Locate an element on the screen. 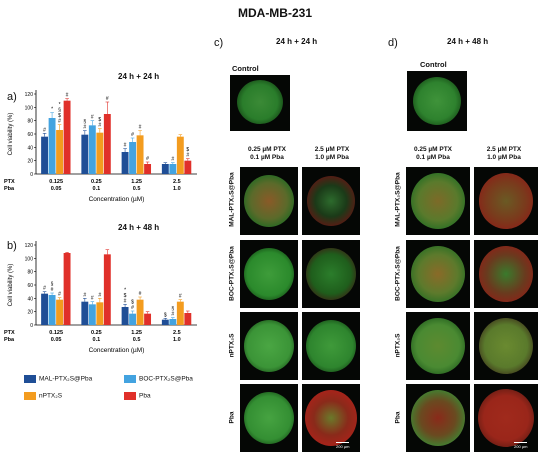  chart-a-annot-1-2-0: $ is located at coordinates (99, 120).